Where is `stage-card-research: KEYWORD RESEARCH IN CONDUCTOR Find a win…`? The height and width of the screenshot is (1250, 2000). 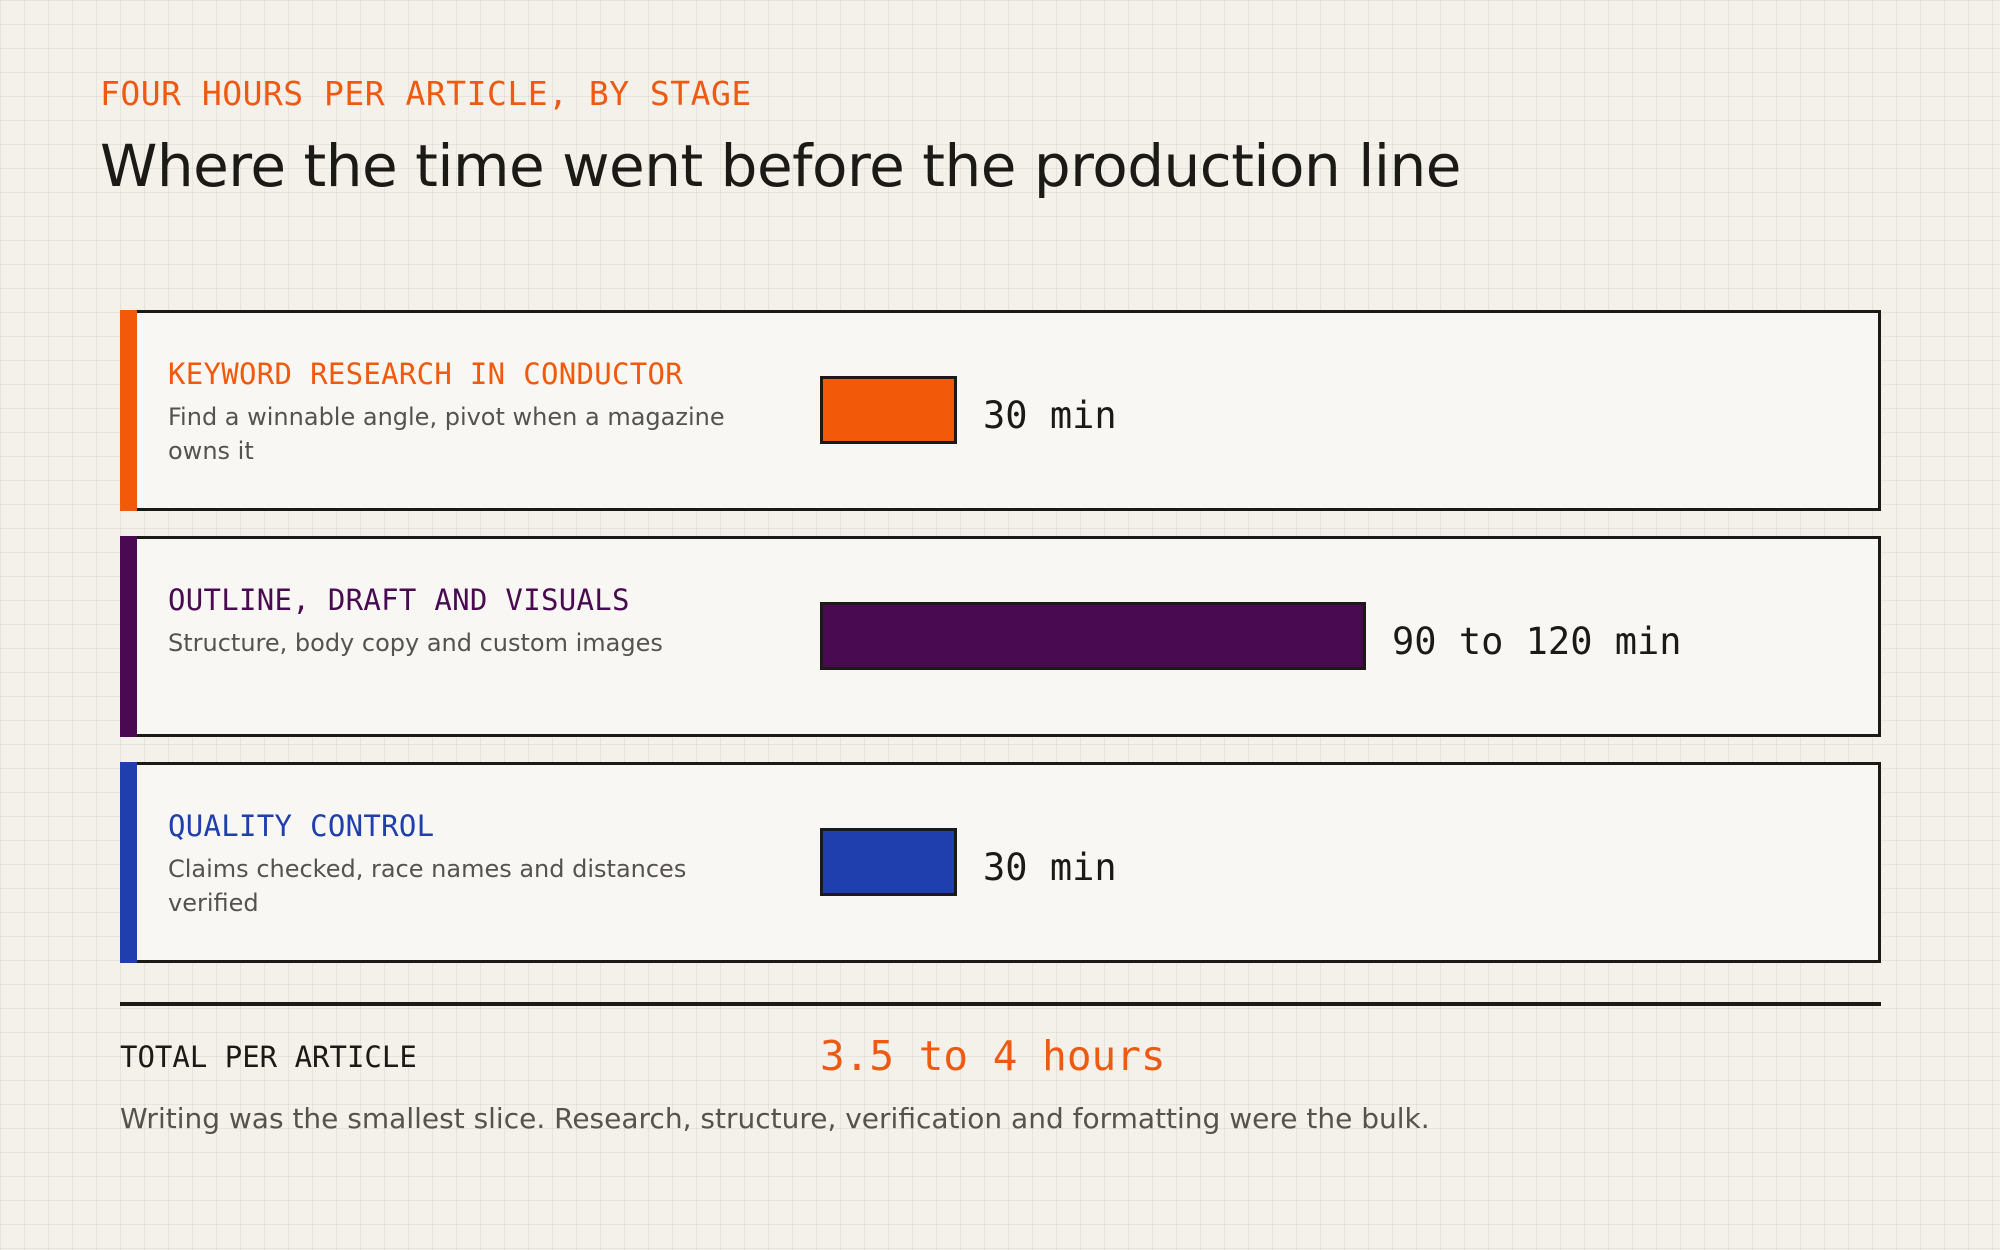 stage-card-research: KEYWORD RESEARCH IN CONDUCTOR Find a win… is located at coordinates (1000, 410).